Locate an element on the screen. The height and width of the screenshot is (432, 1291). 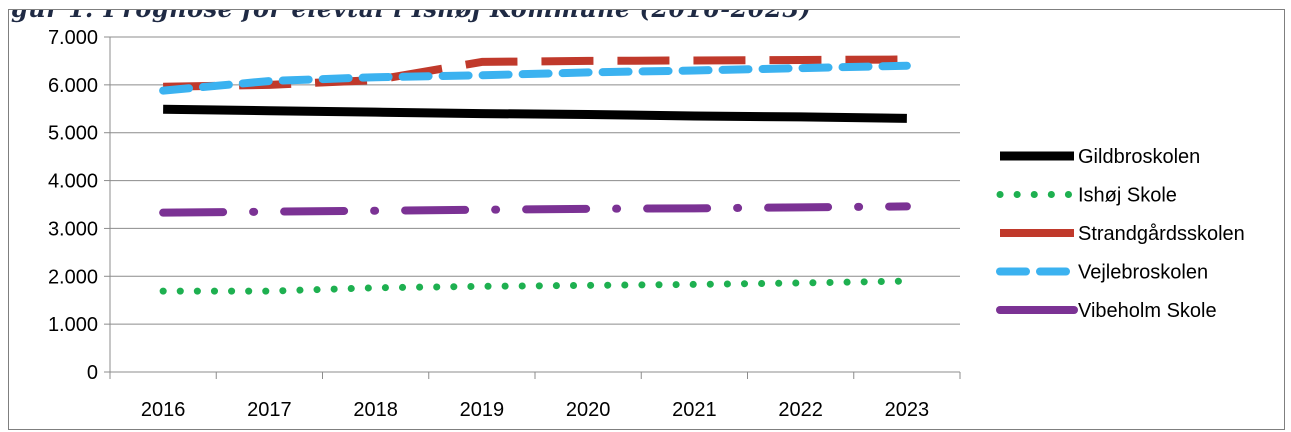
x-tick-label: 2017 is located at coordinates (269, 410).